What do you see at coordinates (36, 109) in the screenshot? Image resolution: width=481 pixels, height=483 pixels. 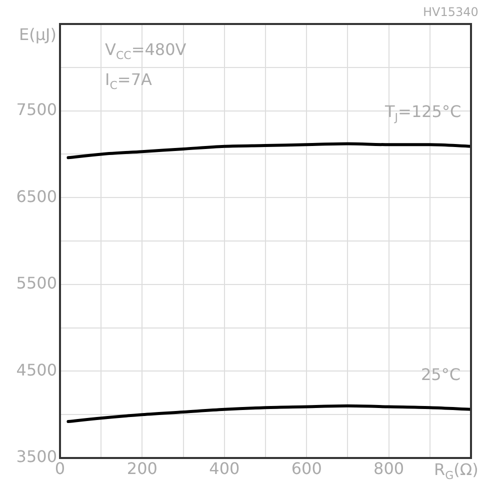 I see `y-tick-label: 7500` at bounding box center [36, 109].